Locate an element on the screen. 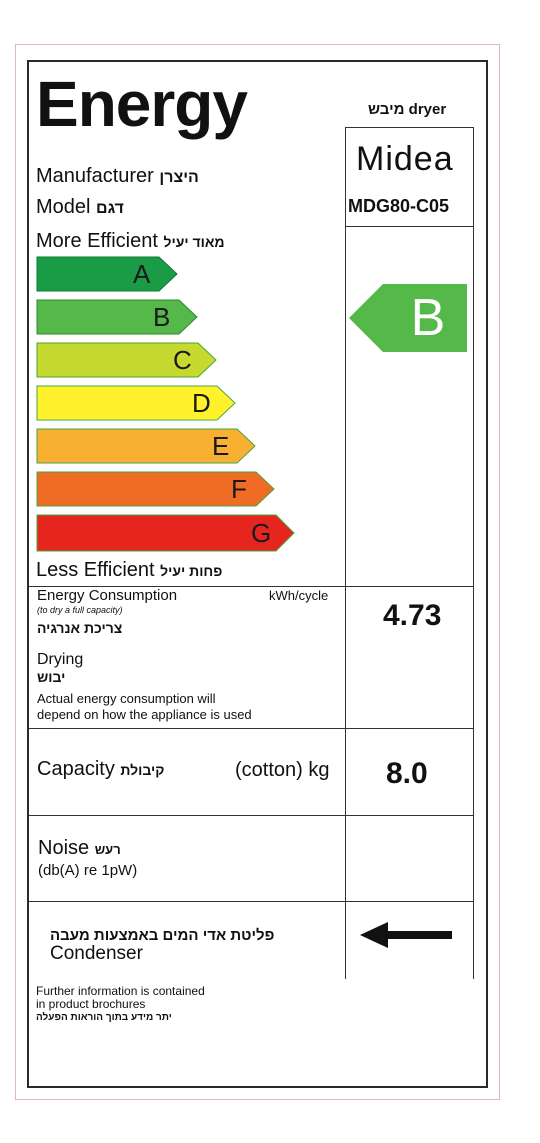 This screenshot has width=540, height=1143. model-row: Model דגם is located at coordinates (80, 207).